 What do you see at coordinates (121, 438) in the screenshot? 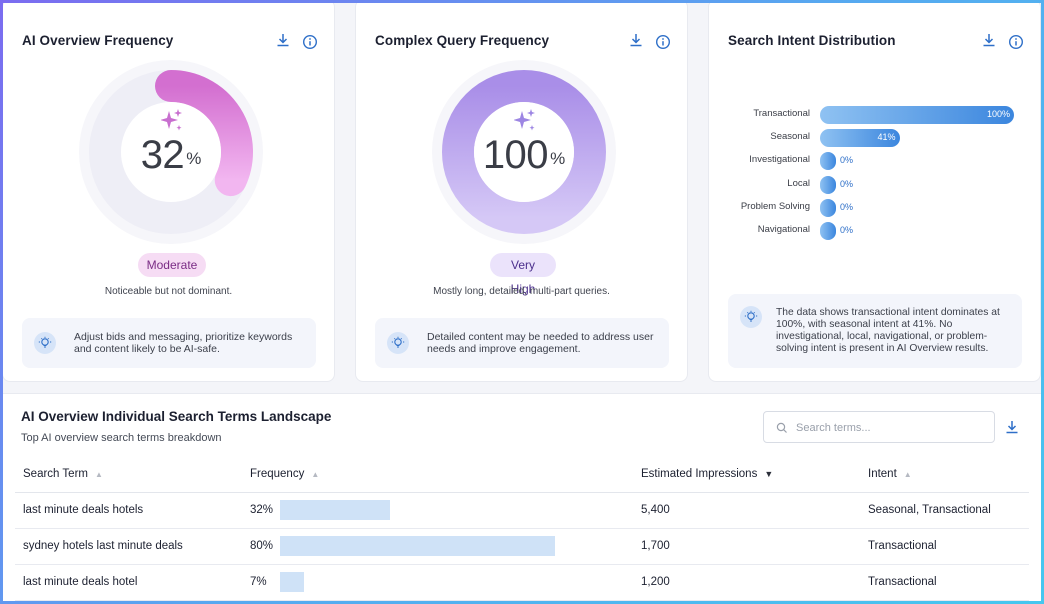
I see `section-subtitle: Top AI overview search terms breakdown` at bounding box center [121, 438].